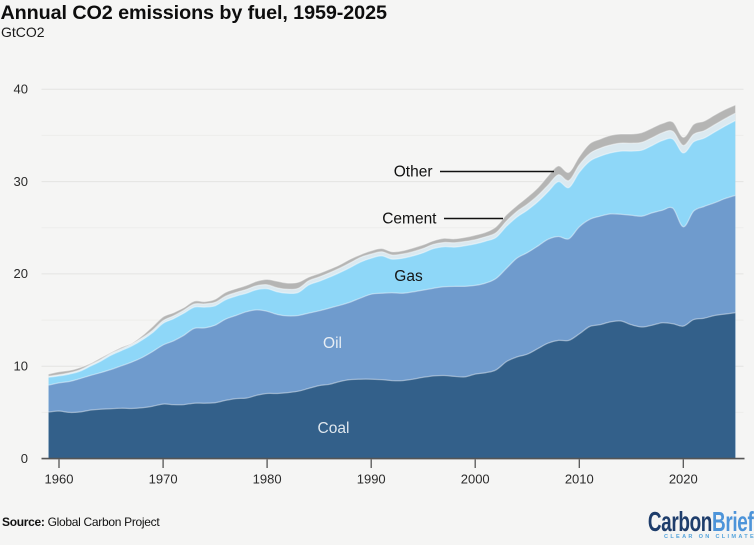 The width and height of the screenshot is (754, 545). What do you see at coordinates (21, 273) in the screenshot?
I see `svg-text: 20` at bounding box center [21, 273].